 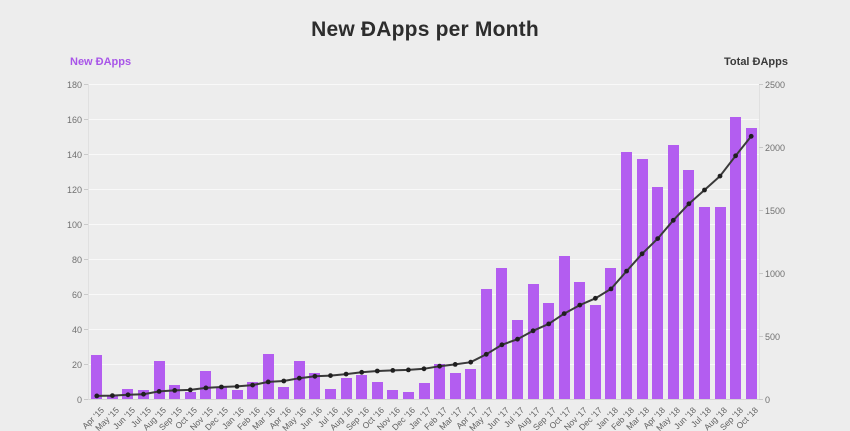 What do you see at coordinates (362, 372) in the screenshot?
I see `line-point: Sep '16: 212` at bounding box center [362, 372].